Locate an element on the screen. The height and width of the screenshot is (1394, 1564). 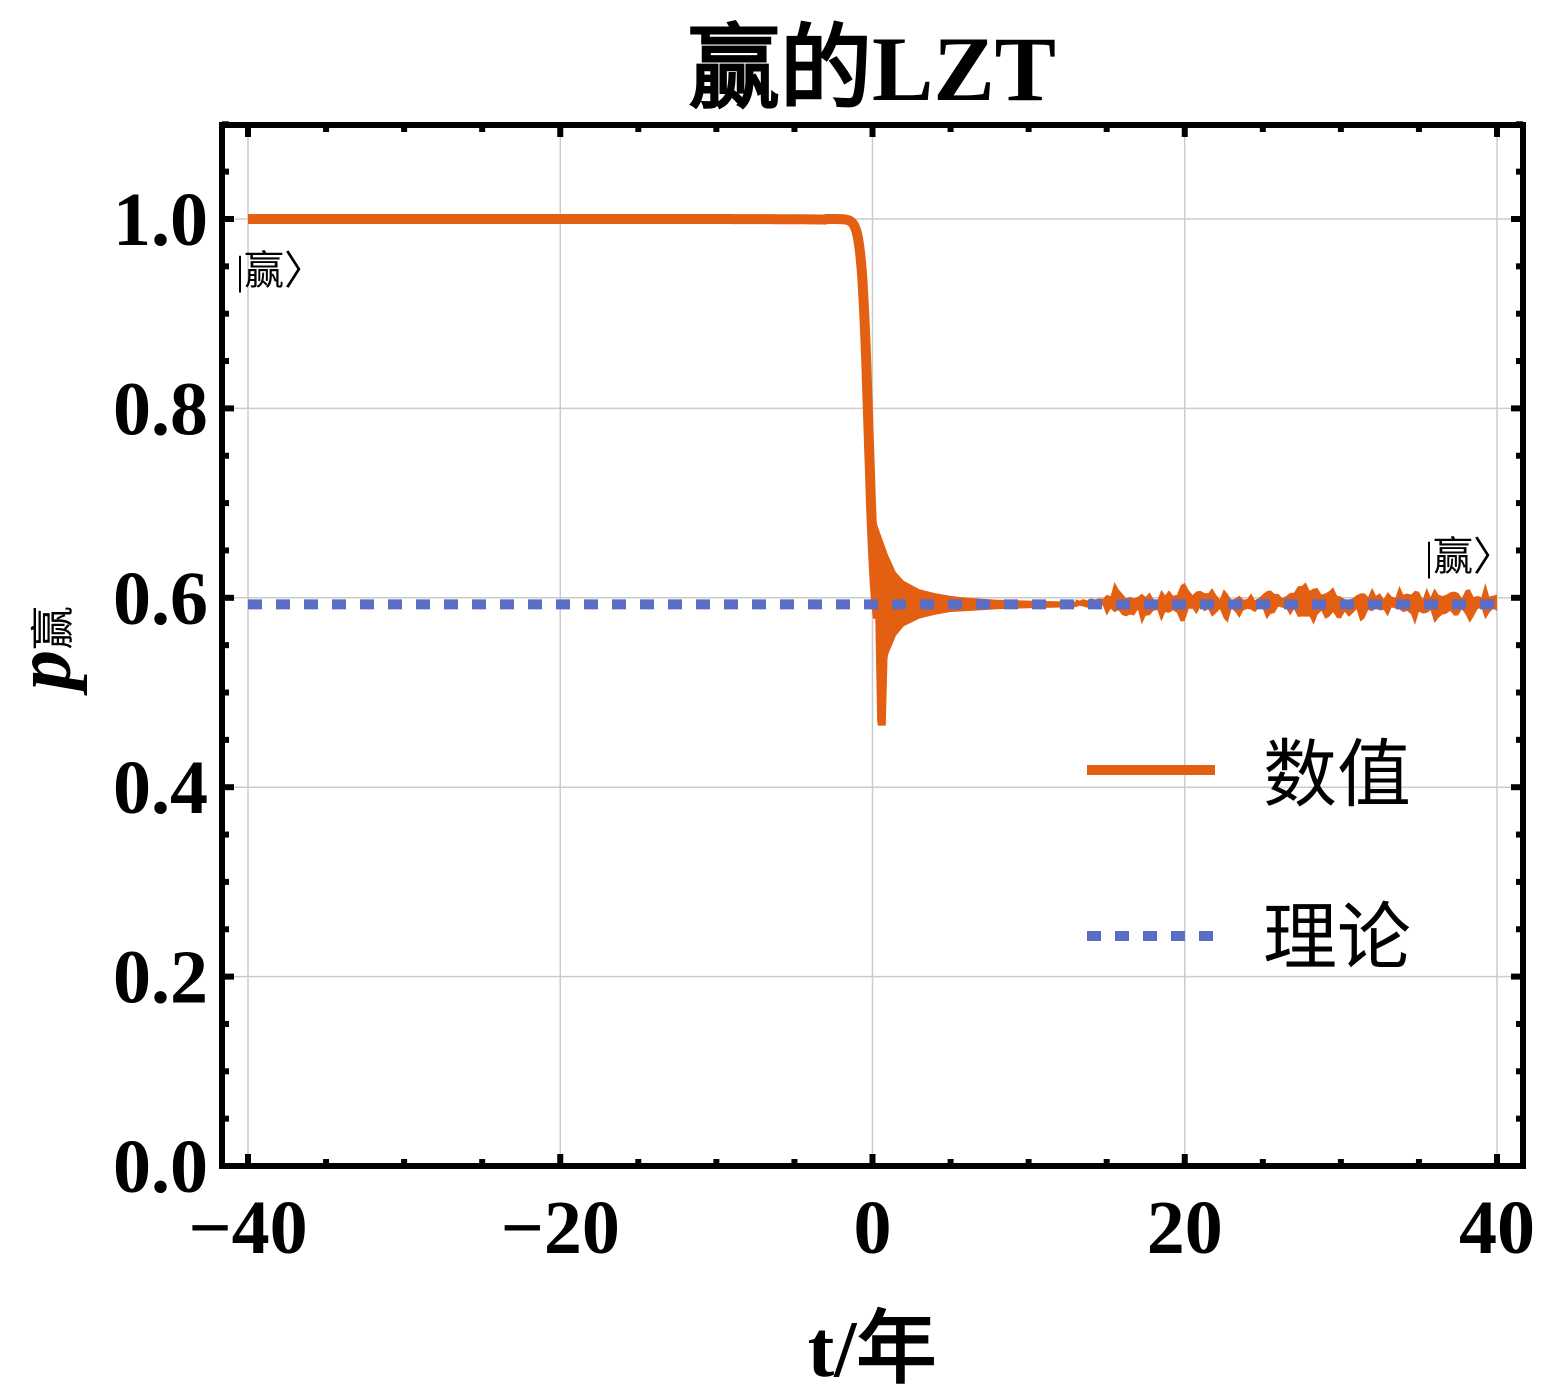
x-axis-label: t/年 is located at coordinates (872, 1350).